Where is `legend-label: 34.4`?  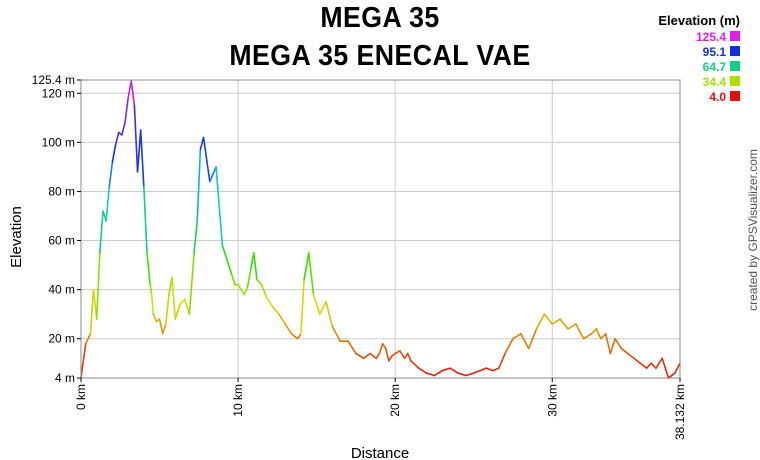
legend-label: 34.4 is located at coordinates (715, 82).